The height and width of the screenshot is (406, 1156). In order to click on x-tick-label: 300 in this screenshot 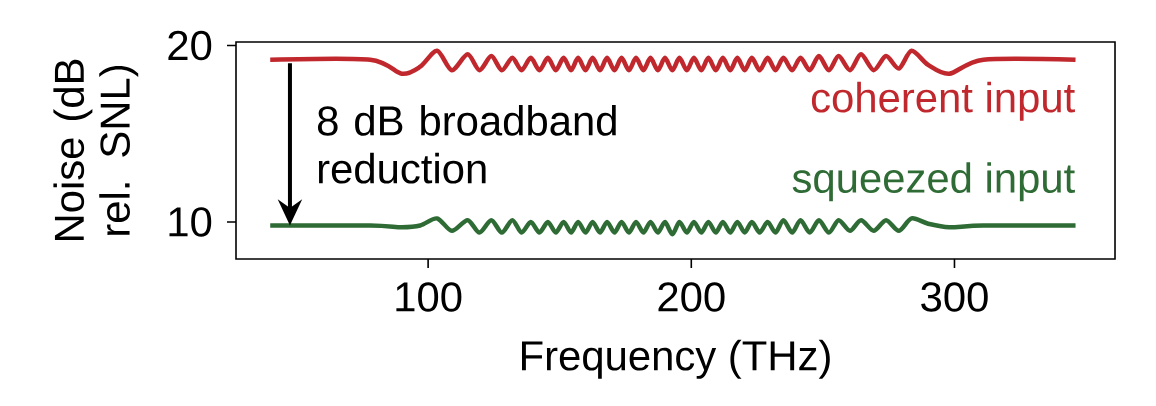, I will do `click(954, 297)`.